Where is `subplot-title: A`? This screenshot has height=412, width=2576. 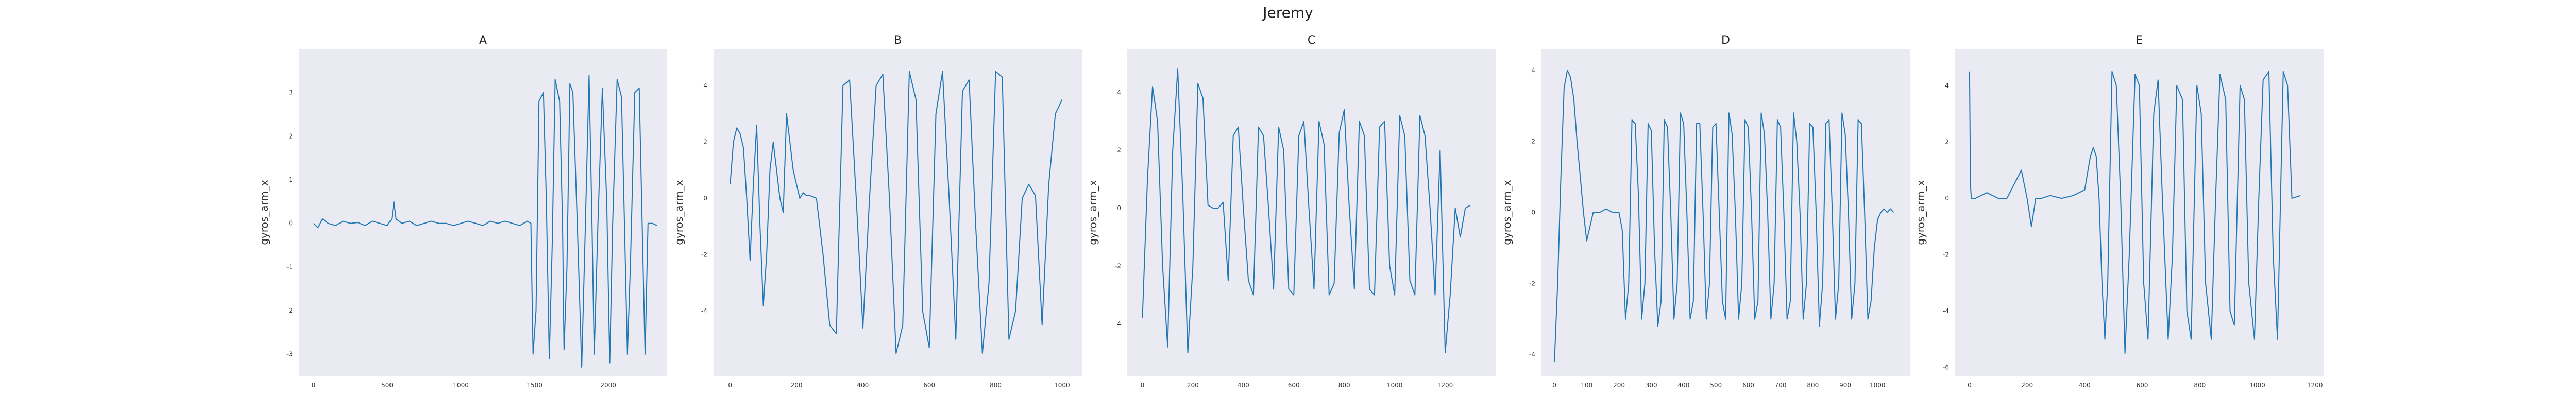
subplot-title: A is located at coordinates (483, 41).